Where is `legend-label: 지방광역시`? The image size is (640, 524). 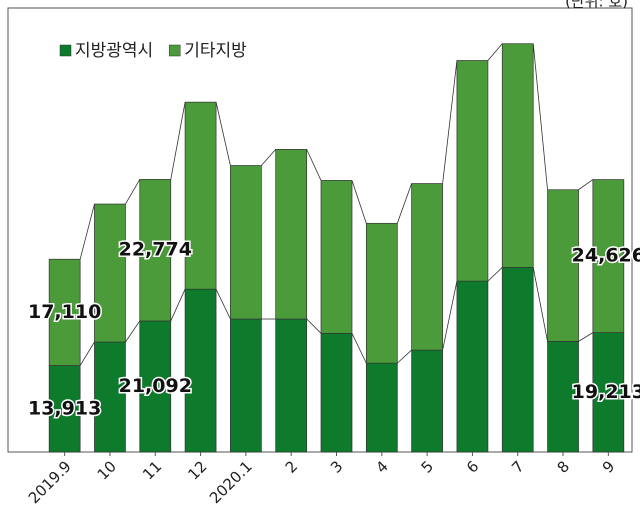
legend-label: 지방광역시 is located at coordinates (114, 51).